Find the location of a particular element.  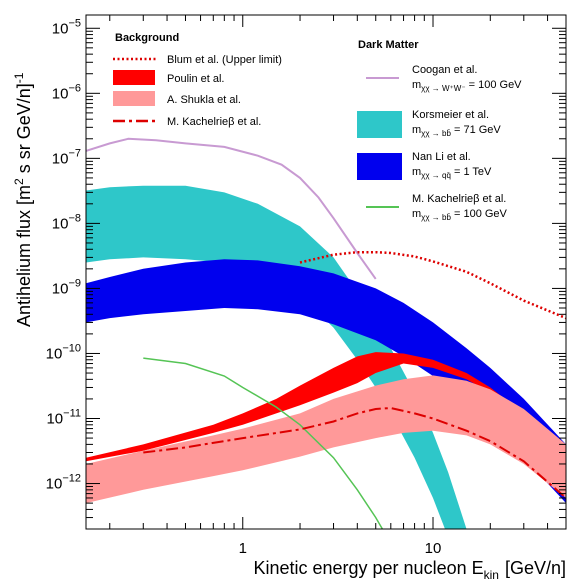

legend-dark-matter-title: Dark Matter is located at coordinates (388, 45).